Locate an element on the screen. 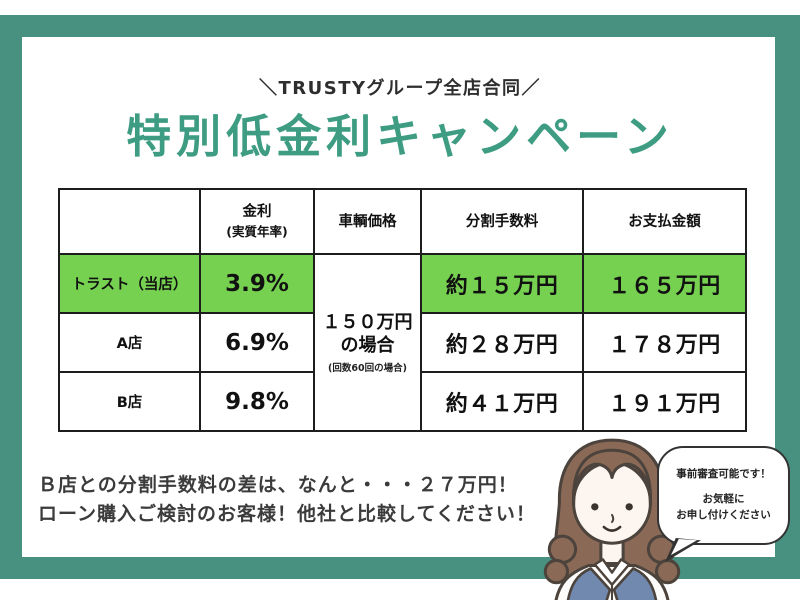 The width and height of the screenshot is (800, 600). speech-bubble-line3: お申し付けください is located at coordinates (723, 514).